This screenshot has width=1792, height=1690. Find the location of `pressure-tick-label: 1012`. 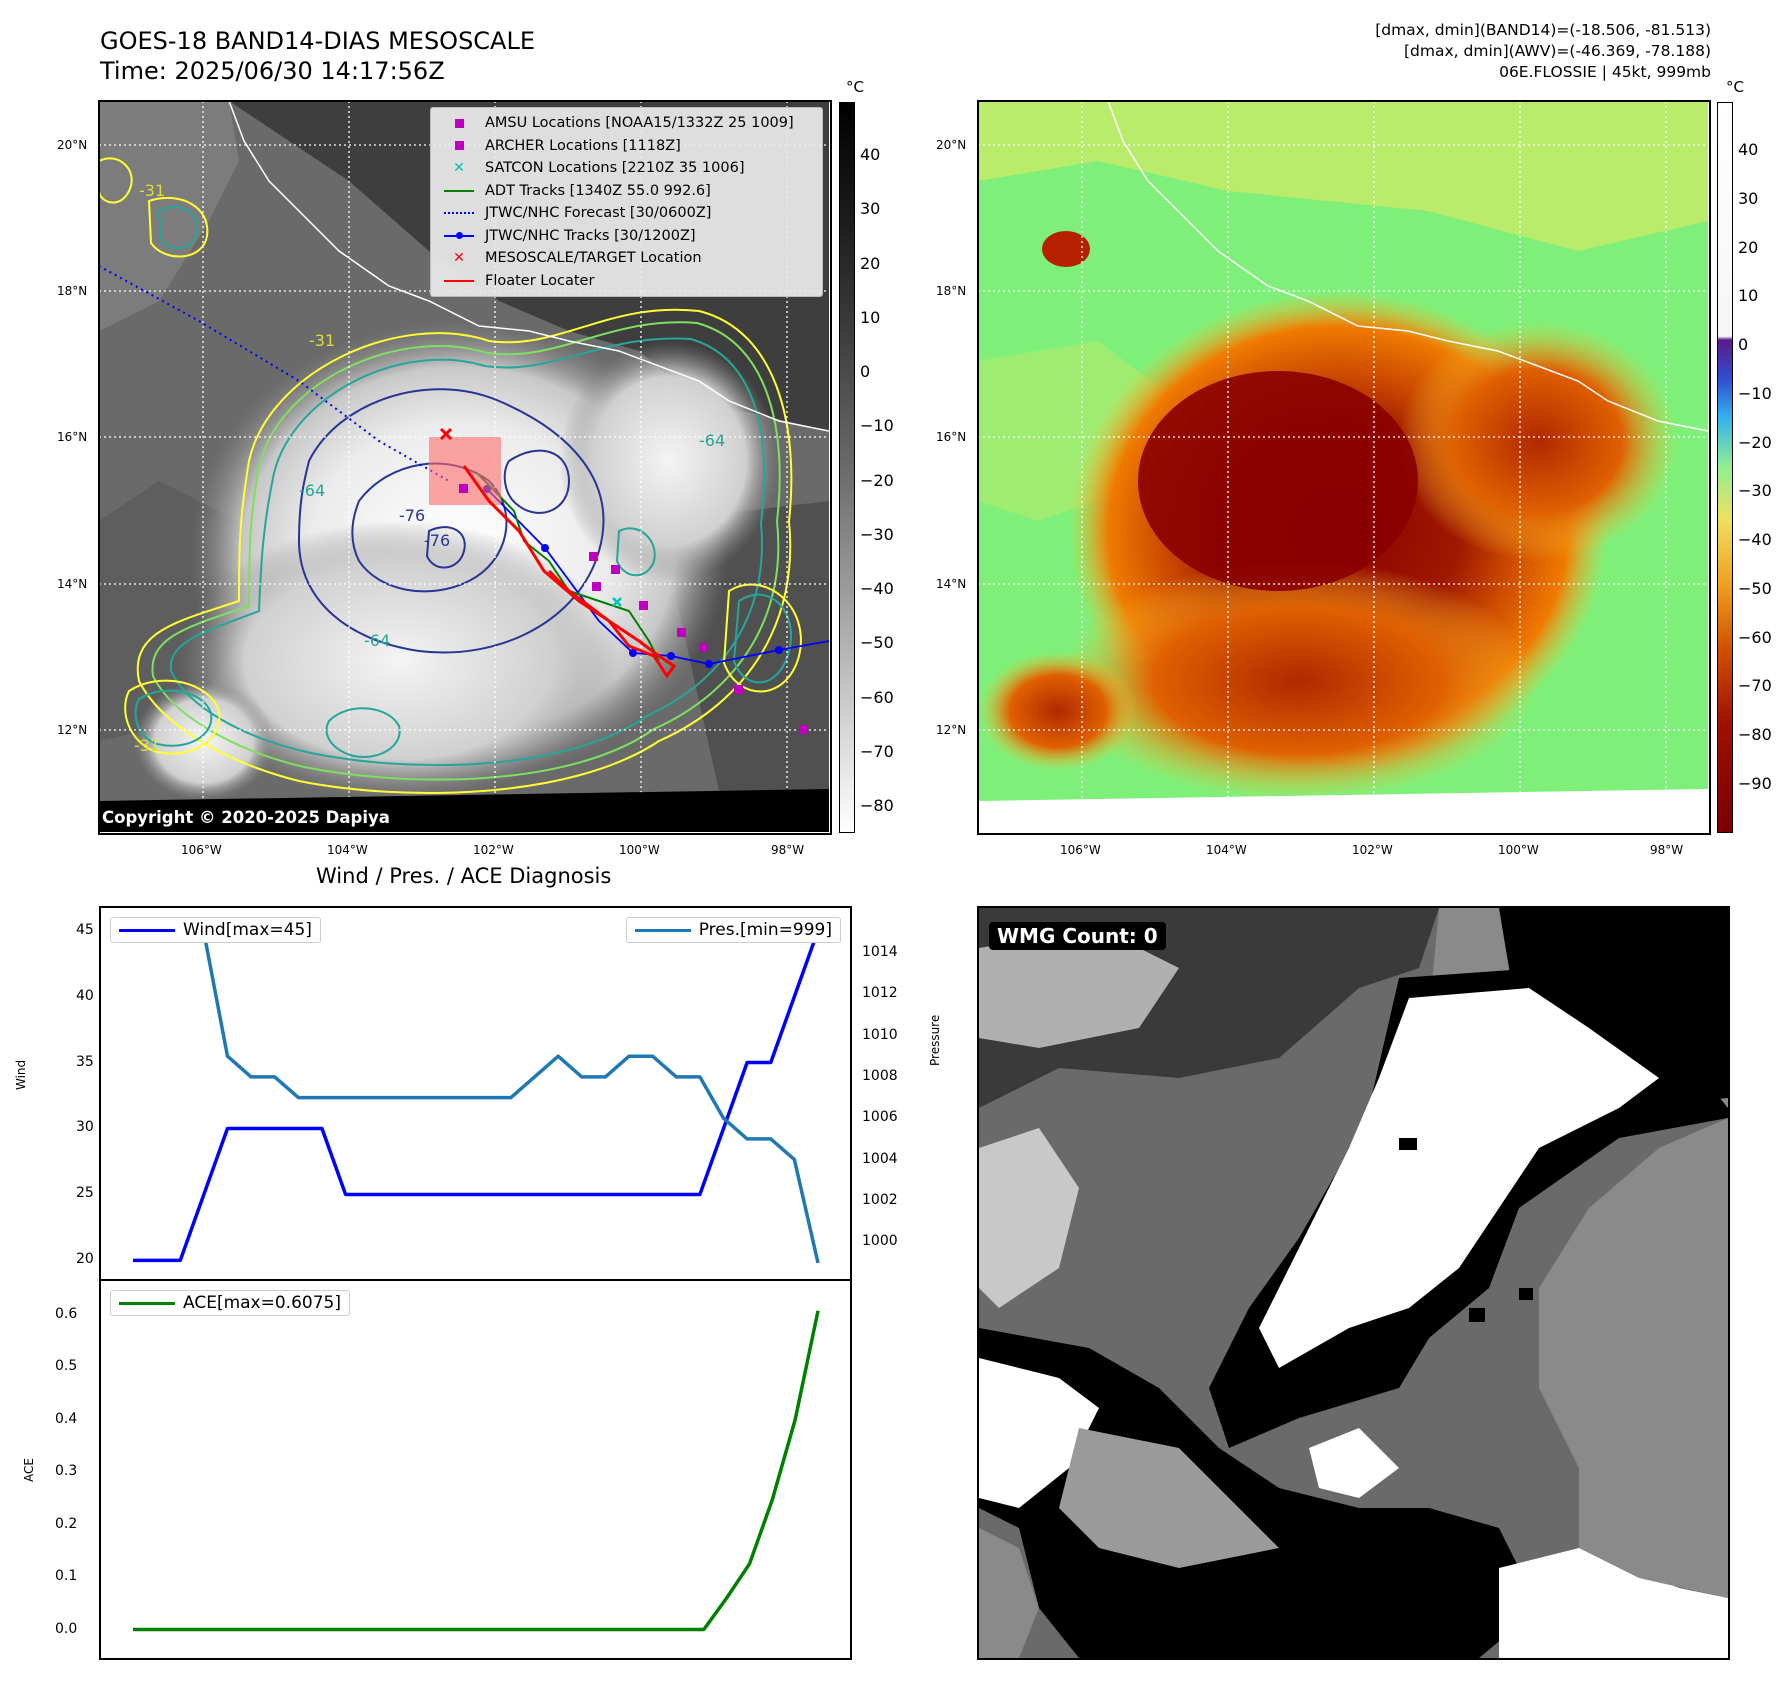

pressure-tick-label: 1012 is located at coordinates (880, 993).